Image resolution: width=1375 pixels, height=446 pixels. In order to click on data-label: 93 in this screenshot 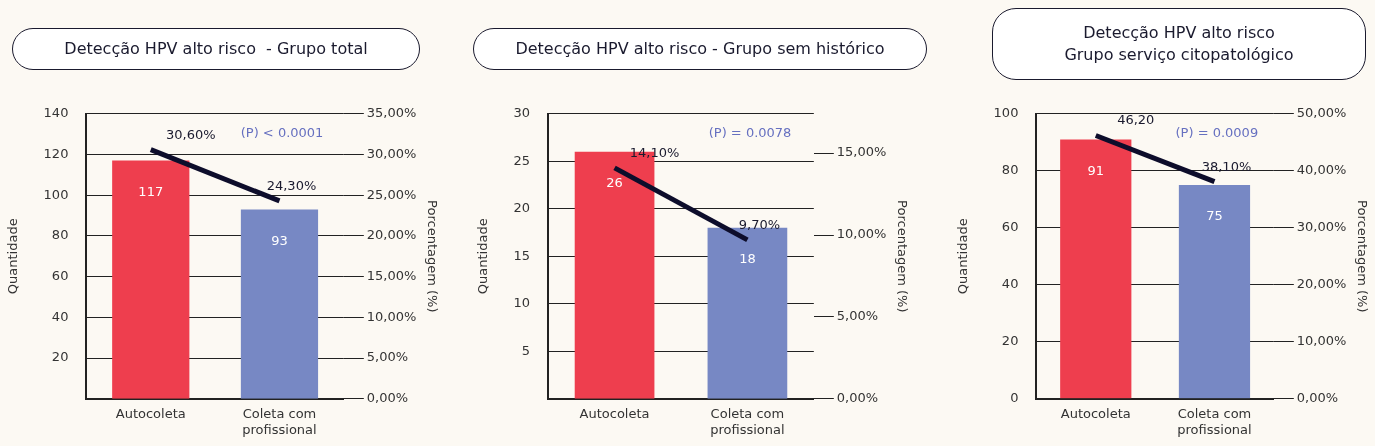, I will do `click(279, 240)`.